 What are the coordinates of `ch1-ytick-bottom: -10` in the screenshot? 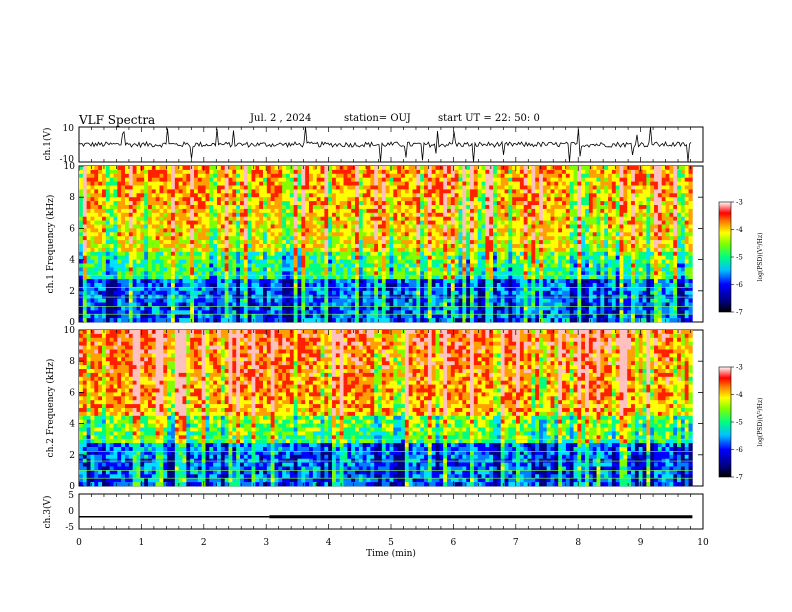 It's located at (67, 160).